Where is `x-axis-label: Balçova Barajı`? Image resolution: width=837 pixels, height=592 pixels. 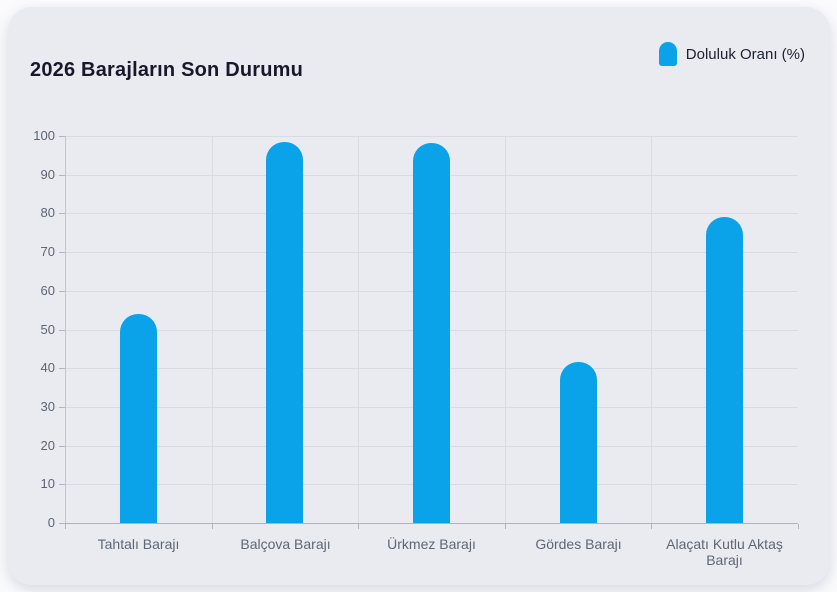
x-axis-label: Balçova Barajı is located at coordinates (285, 544).